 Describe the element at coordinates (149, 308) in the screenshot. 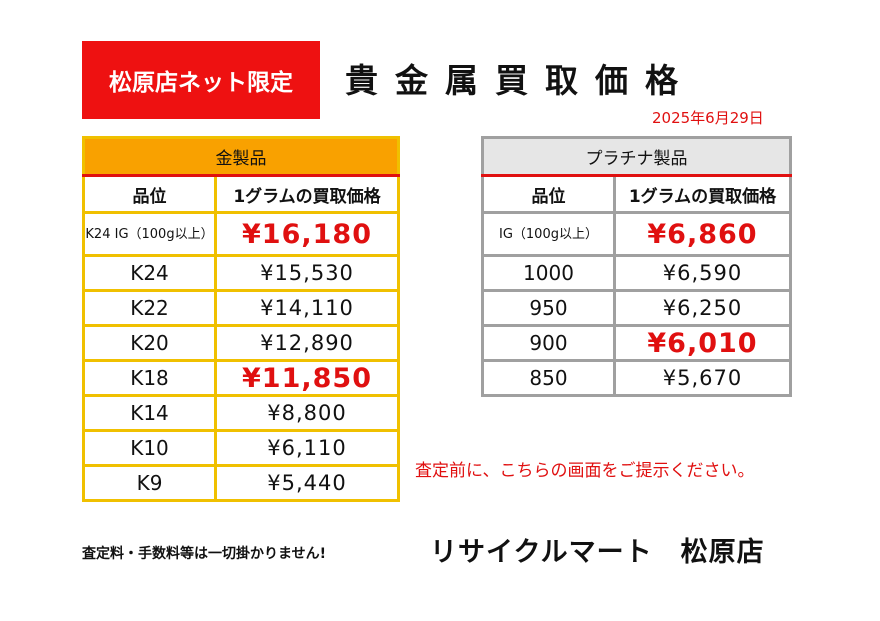

I see `grade-cell: K22` at that location.